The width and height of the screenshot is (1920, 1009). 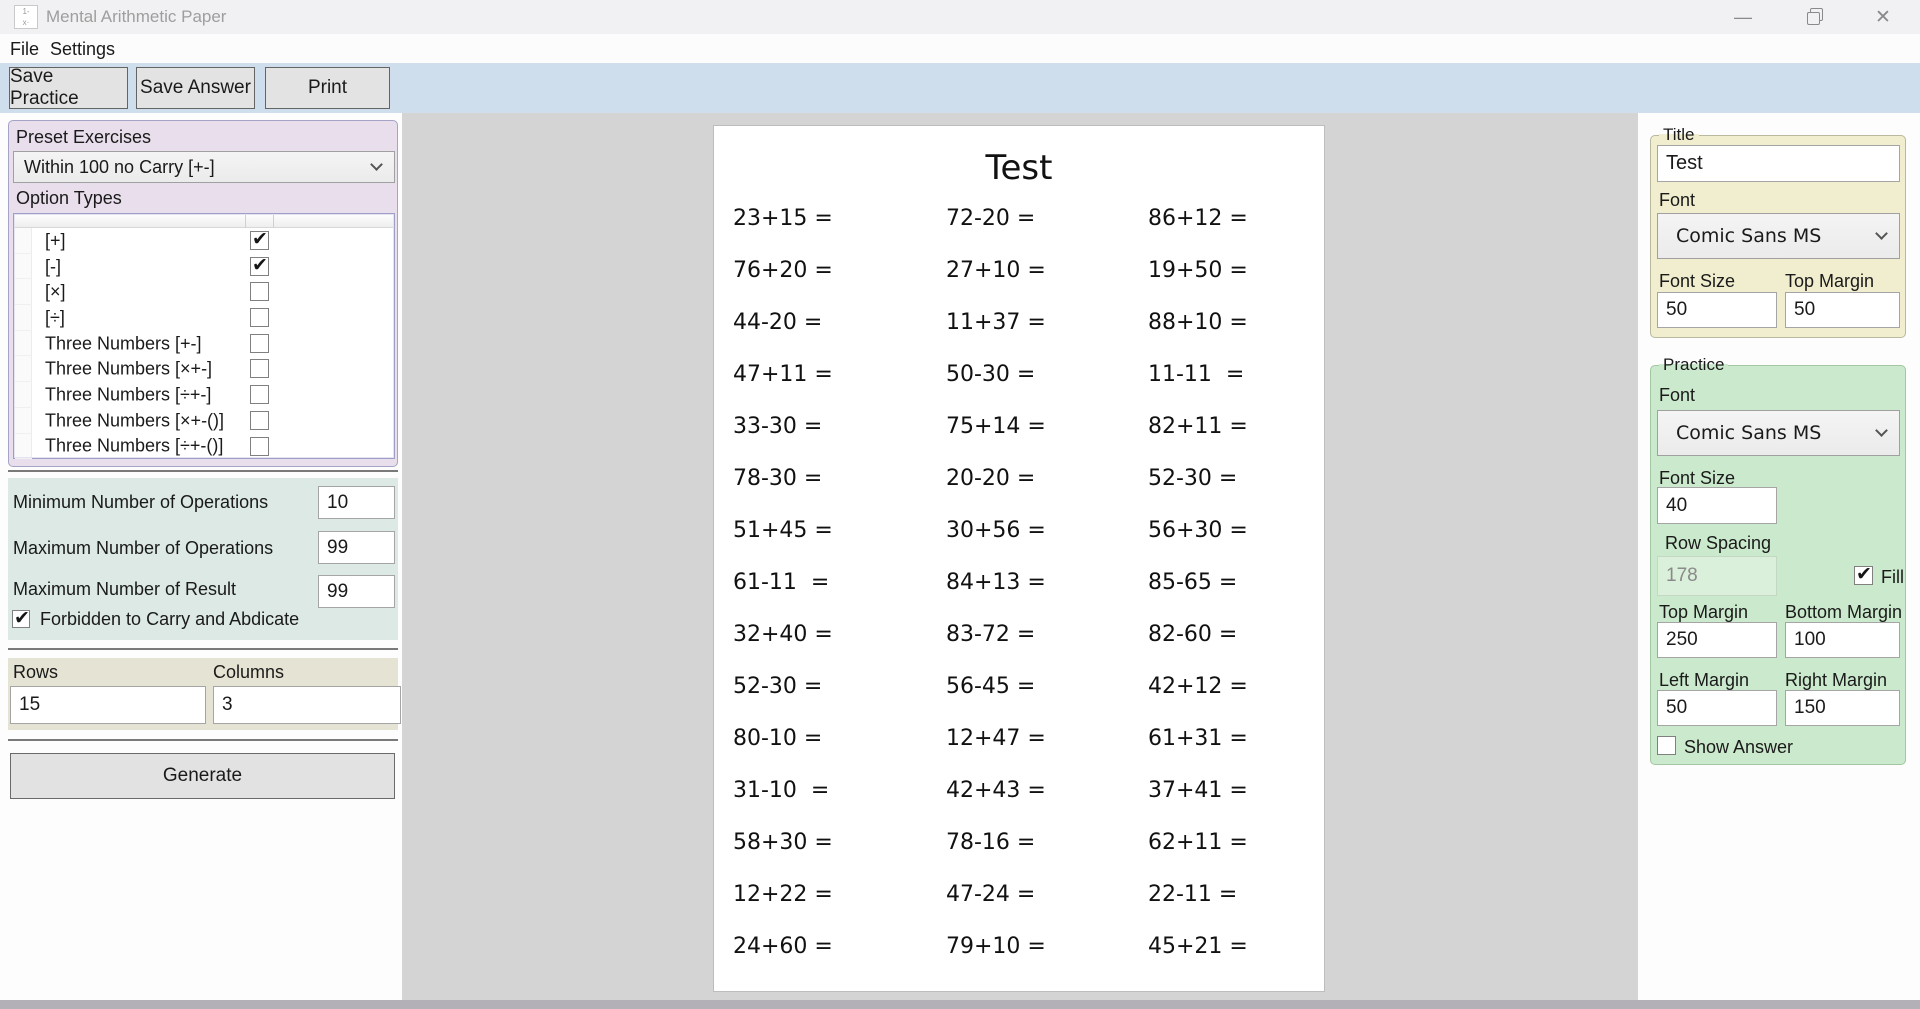 What do you see at coordinates (119, 167) in the screenshot?
I see `preset-selected-value: Within 100 no Carry [+-]` at bounding box center [119, 167].